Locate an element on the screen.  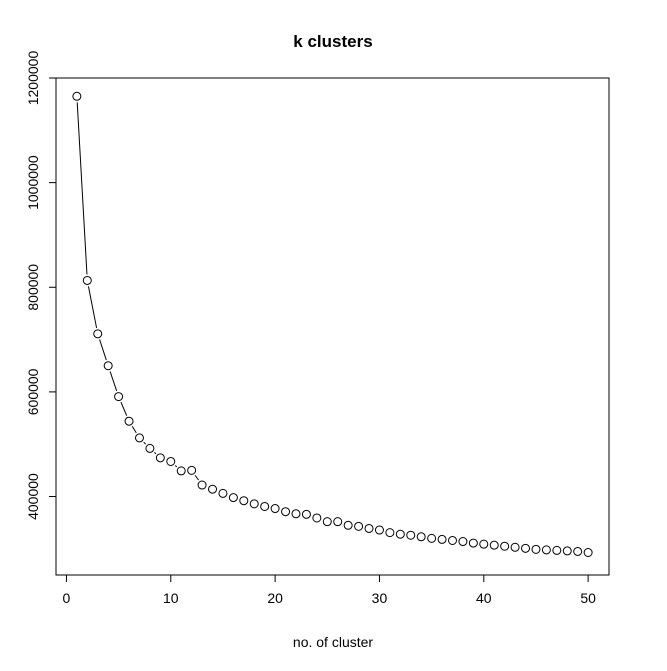
x-axis-label: no. of cluster is located at coordinates (333, 642).